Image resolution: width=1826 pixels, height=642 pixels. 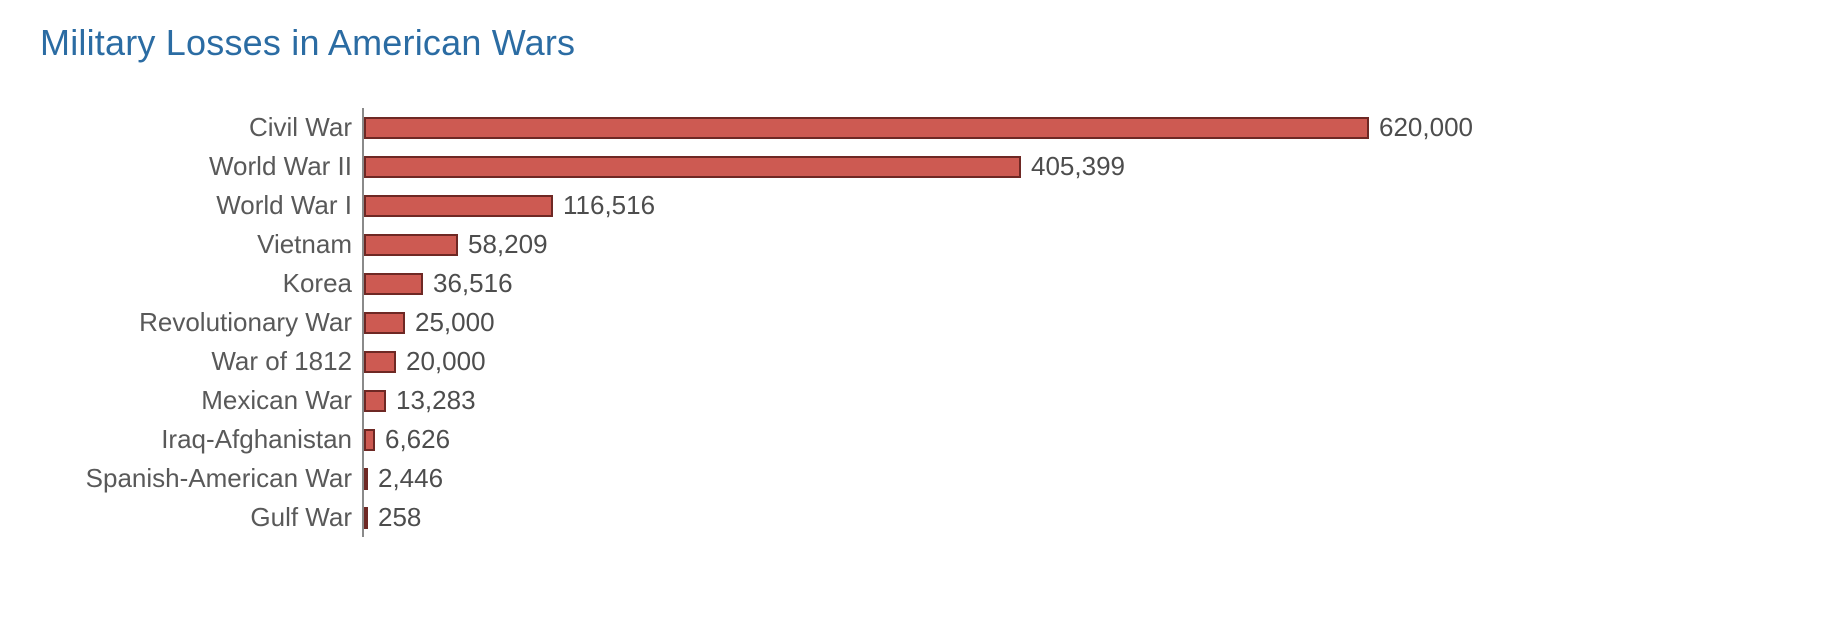 I want to click on category-label: Mexican War, so click(x=276, y=400).